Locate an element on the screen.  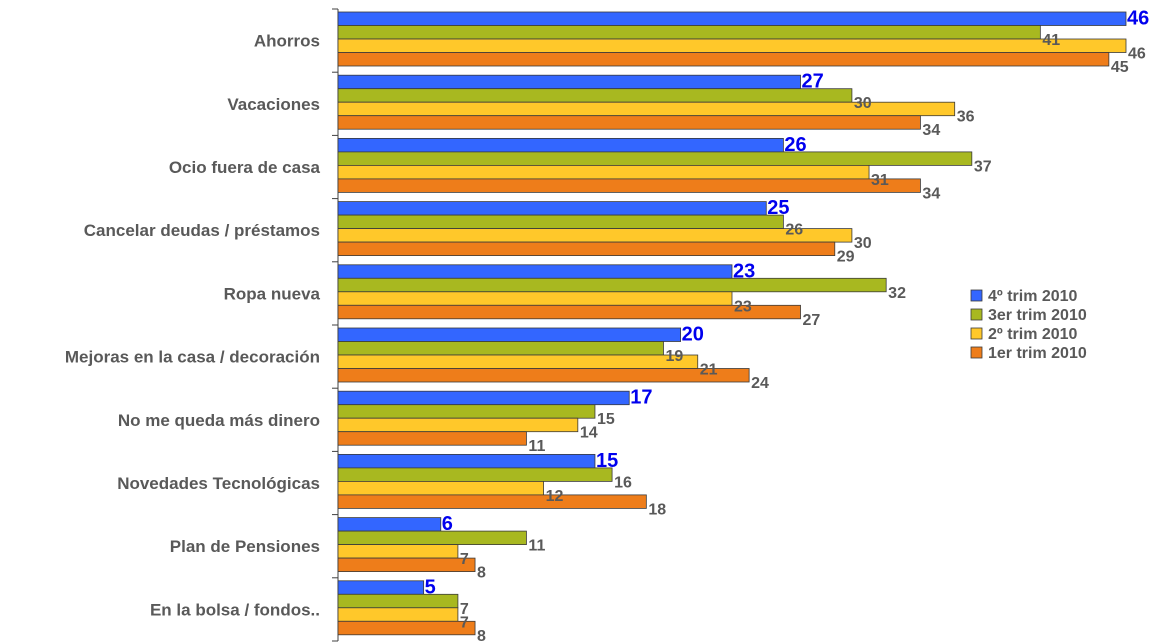
category-label: En la bolsa / fondos.. is located at coordinates (235, 609).